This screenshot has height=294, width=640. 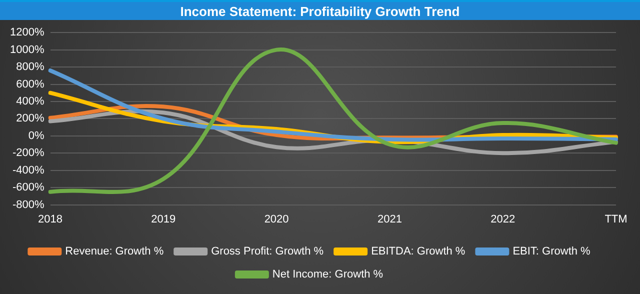 What do you see at coordinates (616, 219) in the screenshot?
I see `x-tick-label: TTM` at bounding box center [616, 219].